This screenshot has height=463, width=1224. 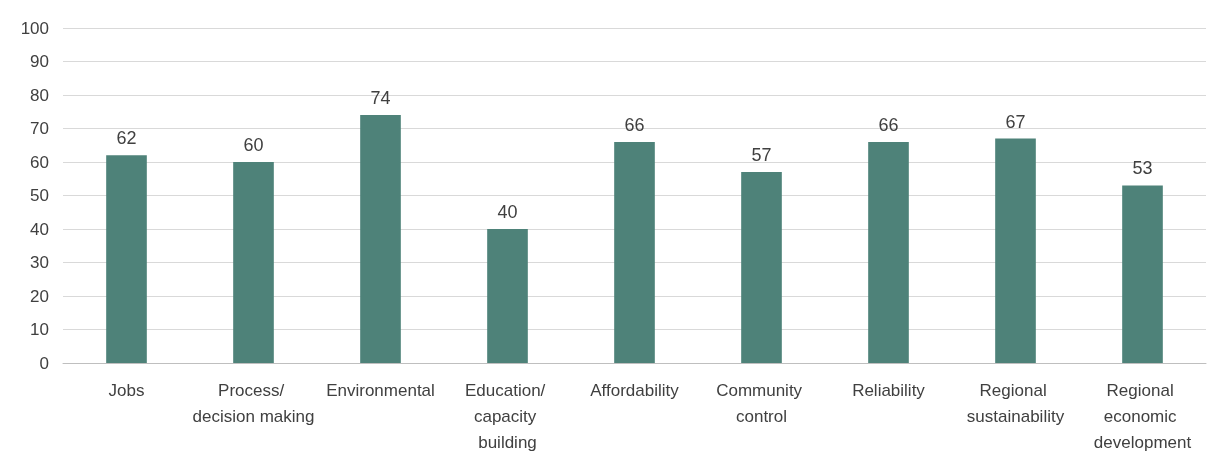 I want to click on y-tick-label: 30, so click(x=39, y=262).